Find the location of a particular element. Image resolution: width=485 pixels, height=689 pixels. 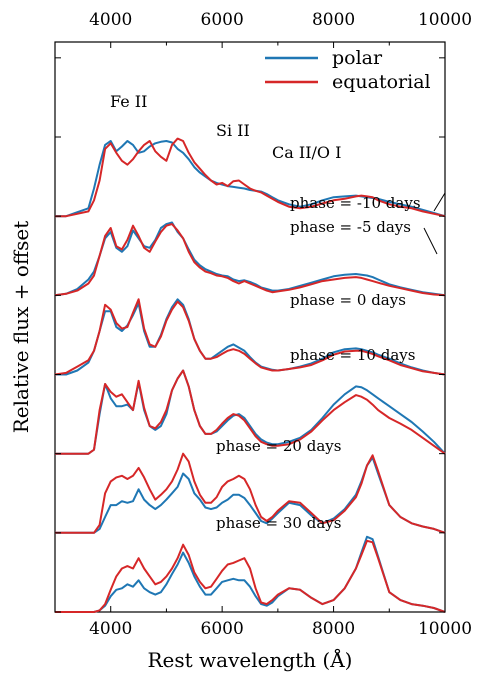

legend-label-polar: polar is located at coordinates (357, 58).